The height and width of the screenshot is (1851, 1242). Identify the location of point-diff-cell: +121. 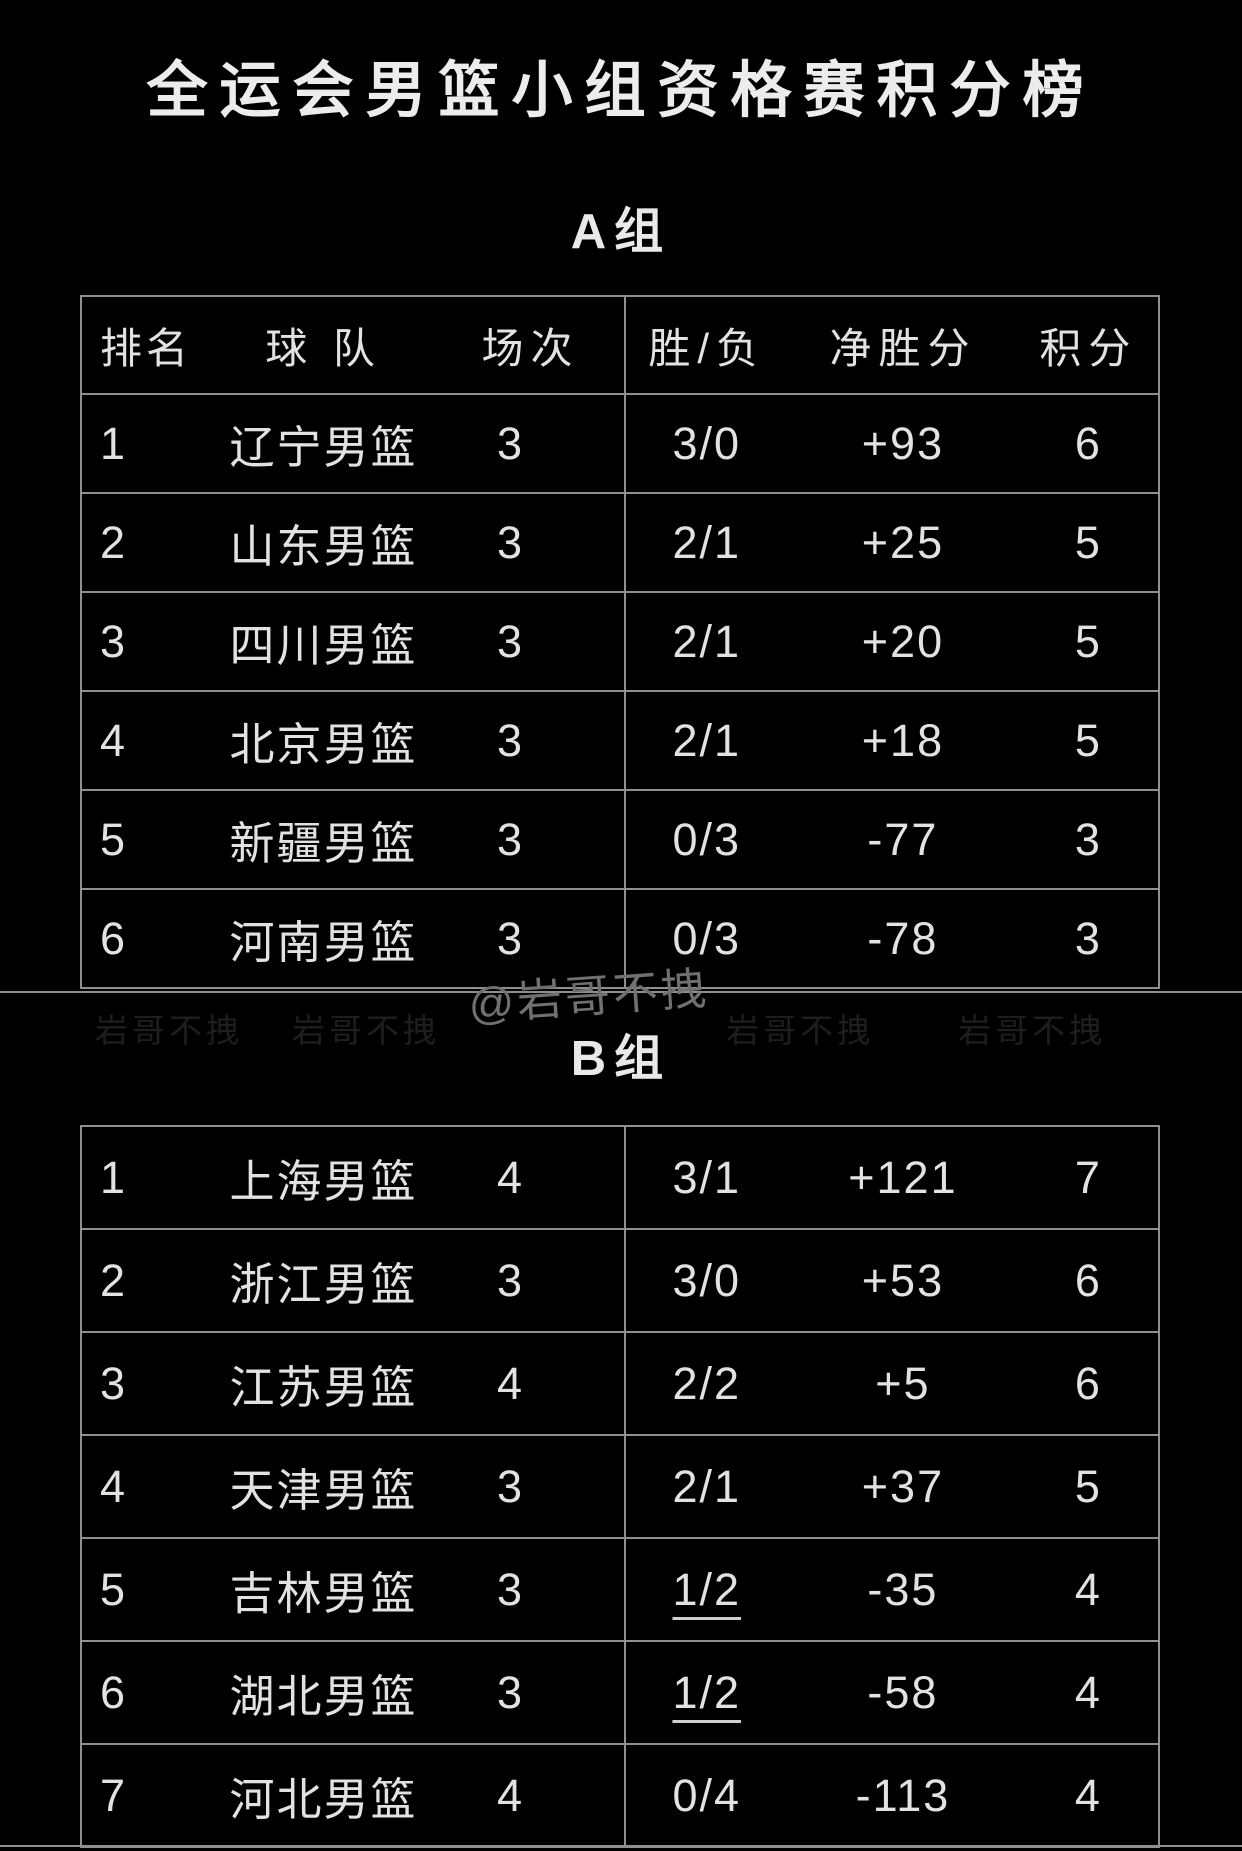
(903, 1177).